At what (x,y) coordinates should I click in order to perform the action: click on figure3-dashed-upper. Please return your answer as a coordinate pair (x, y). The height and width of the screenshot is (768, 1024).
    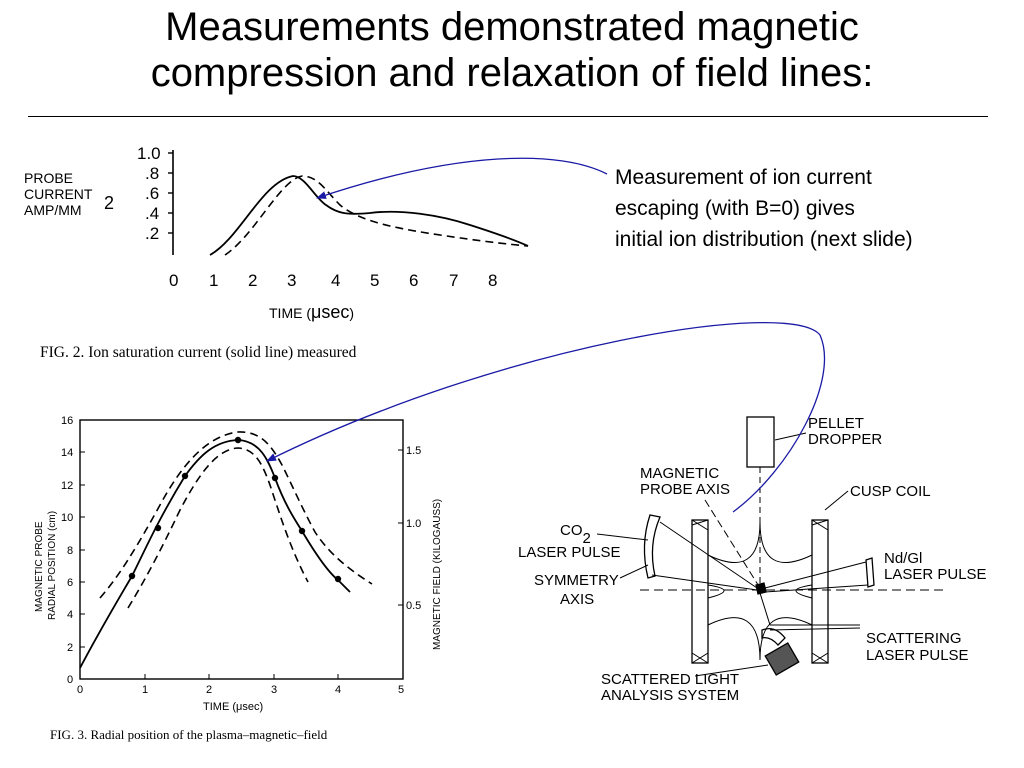
    Looking at the image, I should click on (236, 515).